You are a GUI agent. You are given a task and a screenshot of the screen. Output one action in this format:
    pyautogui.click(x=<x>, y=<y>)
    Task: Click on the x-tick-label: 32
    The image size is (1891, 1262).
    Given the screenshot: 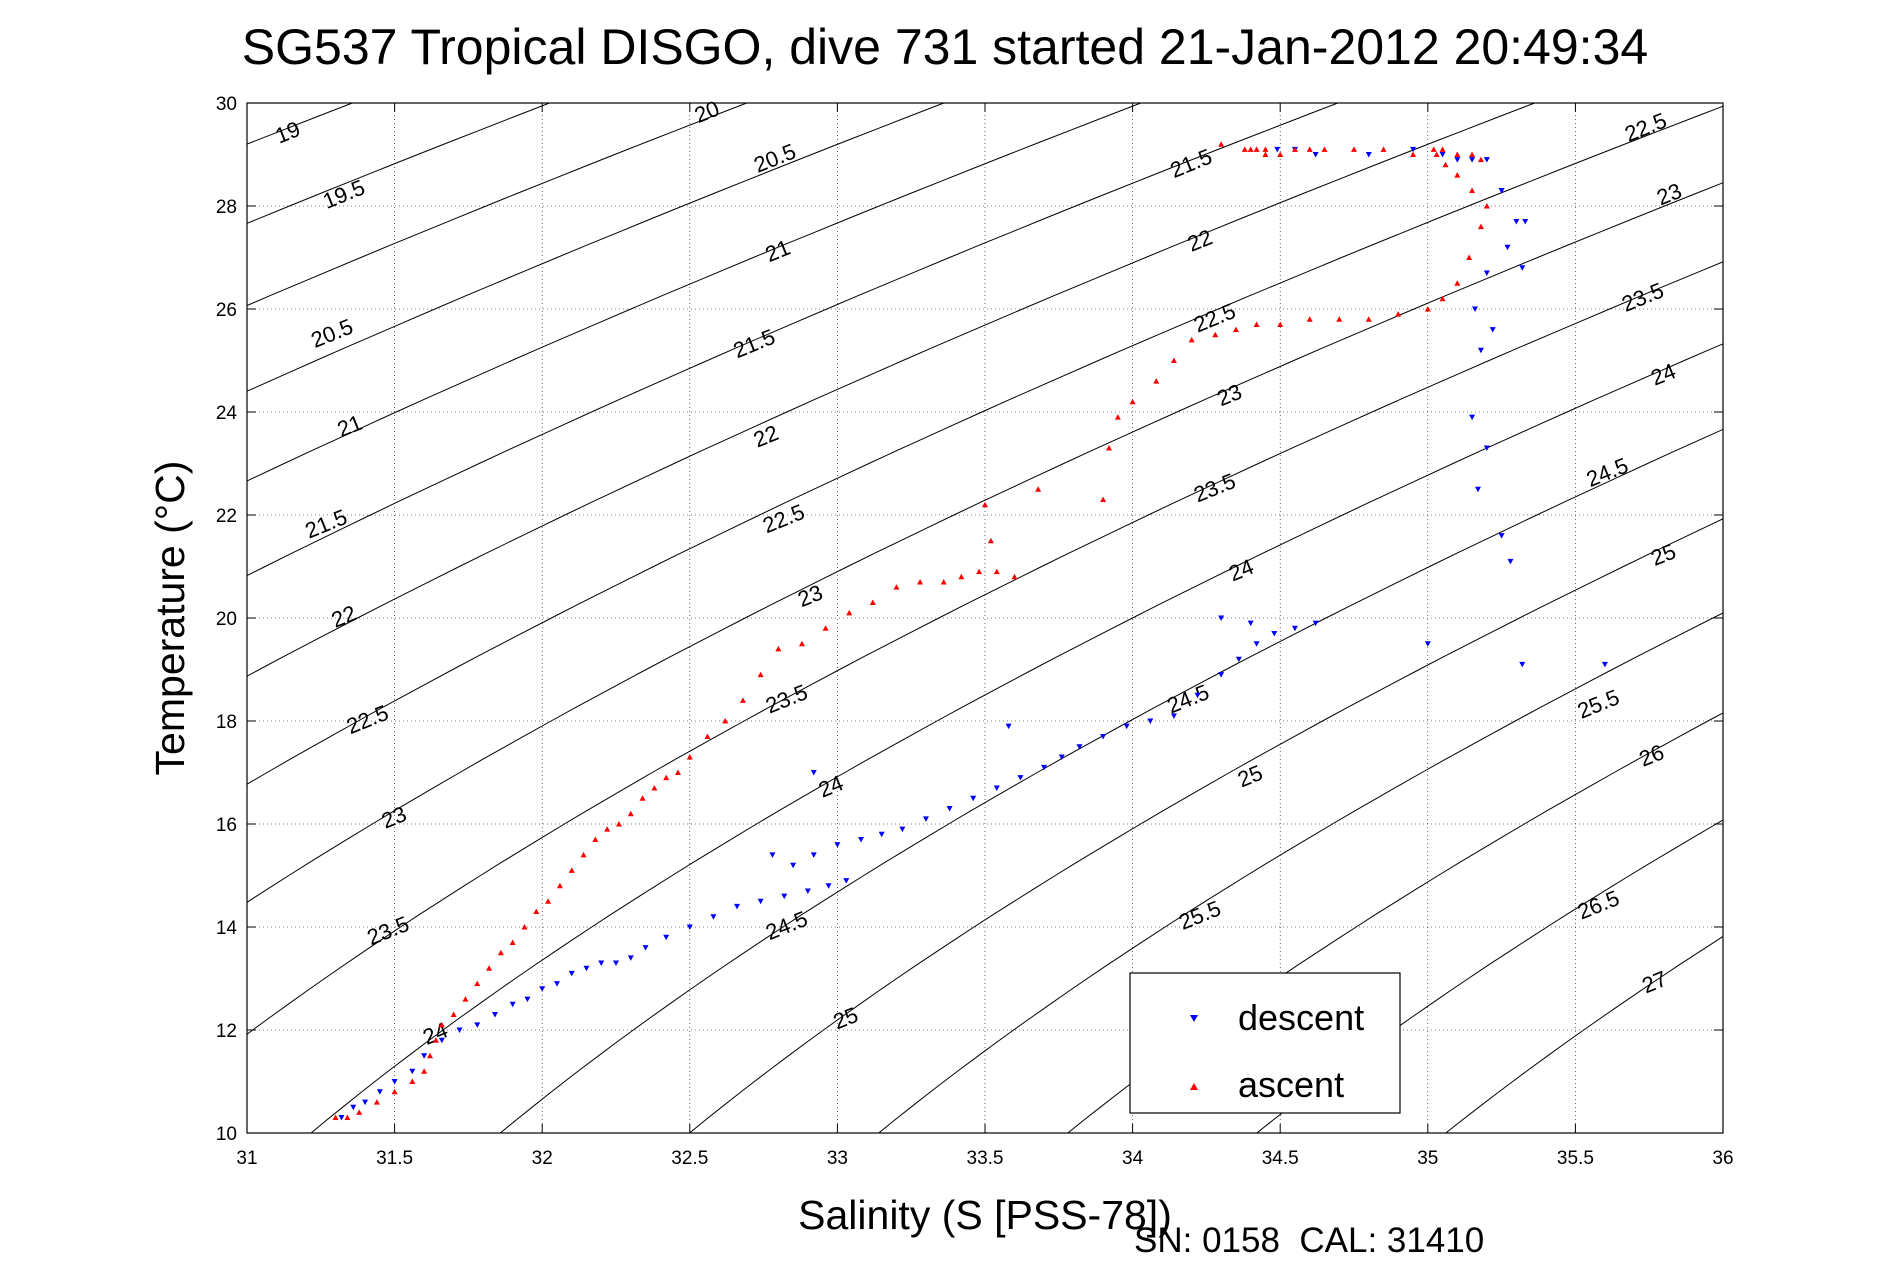 What is the action you would take?
    pyautogui.click(x=542, y=1158)
    